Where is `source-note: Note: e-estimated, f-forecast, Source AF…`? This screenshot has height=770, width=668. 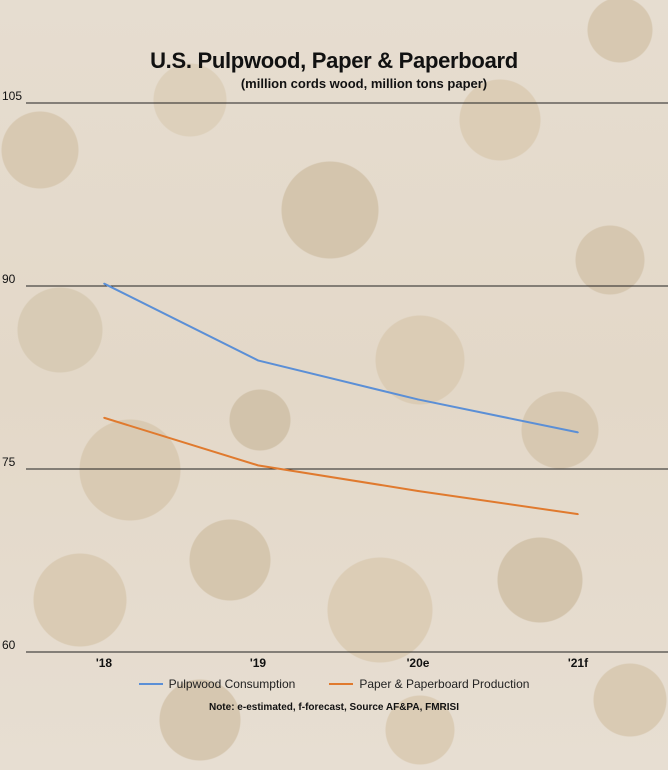
source-note: Note: e-estimated, f-forecast, Source AF… is located at coordinates (334, 707).